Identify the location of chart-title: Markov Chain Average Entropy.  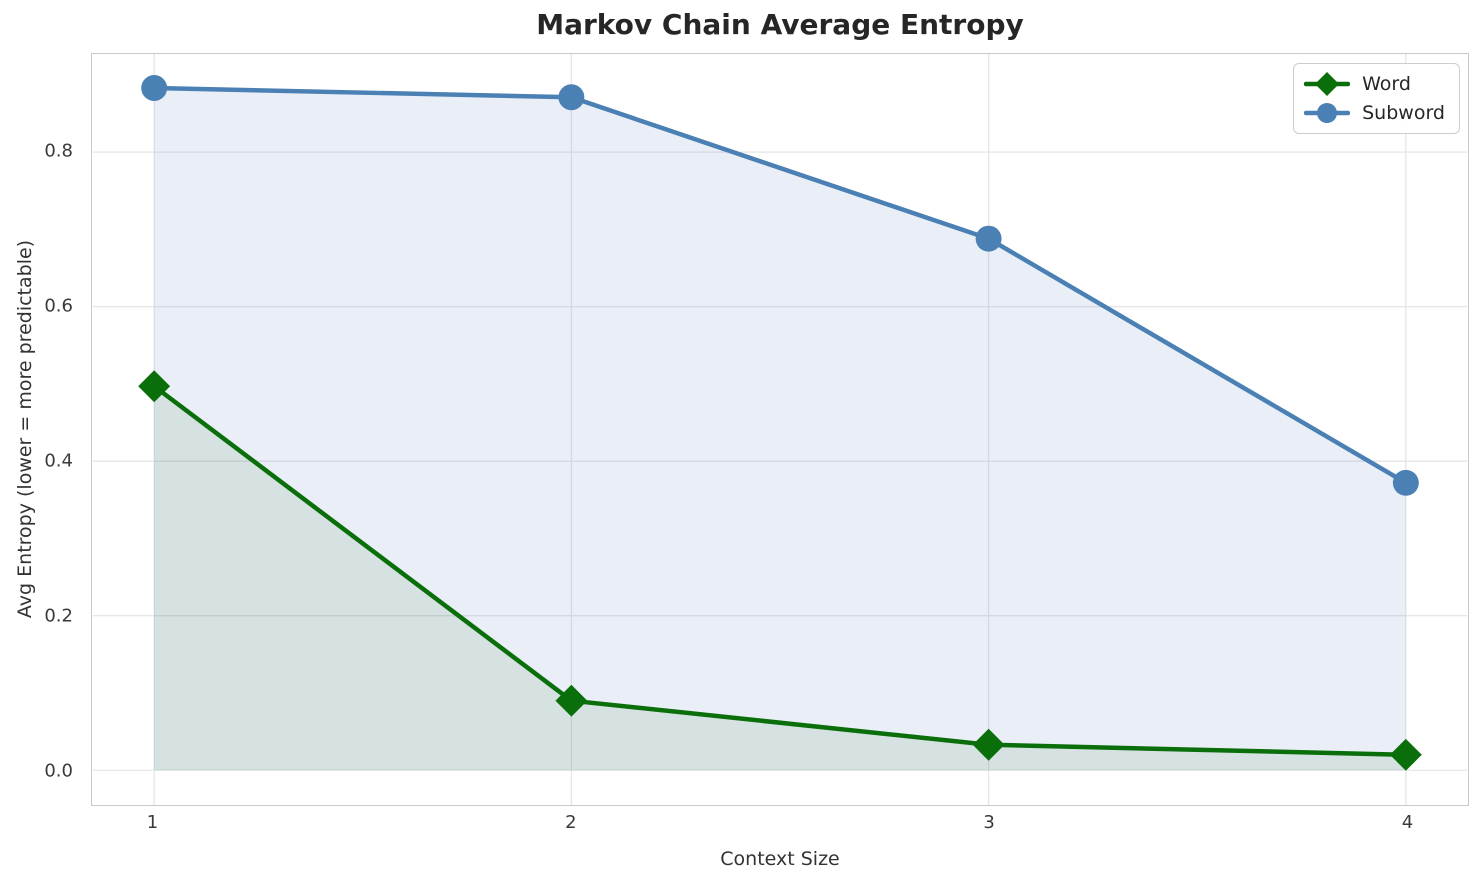
(780, 24).